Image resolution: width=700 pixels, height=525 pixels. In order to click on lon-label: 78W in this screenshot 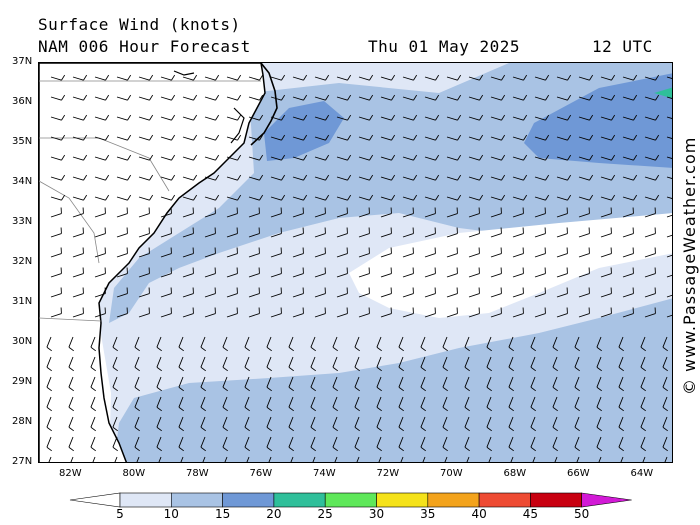, I will do `click(197, 473)`.